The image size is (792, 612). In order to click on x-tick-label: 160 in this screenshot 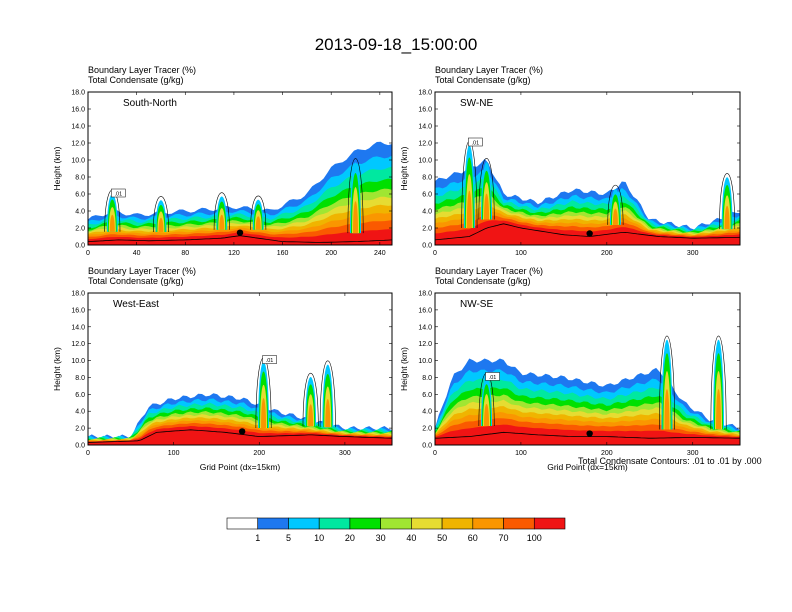, I will do `click(283, 253)`.